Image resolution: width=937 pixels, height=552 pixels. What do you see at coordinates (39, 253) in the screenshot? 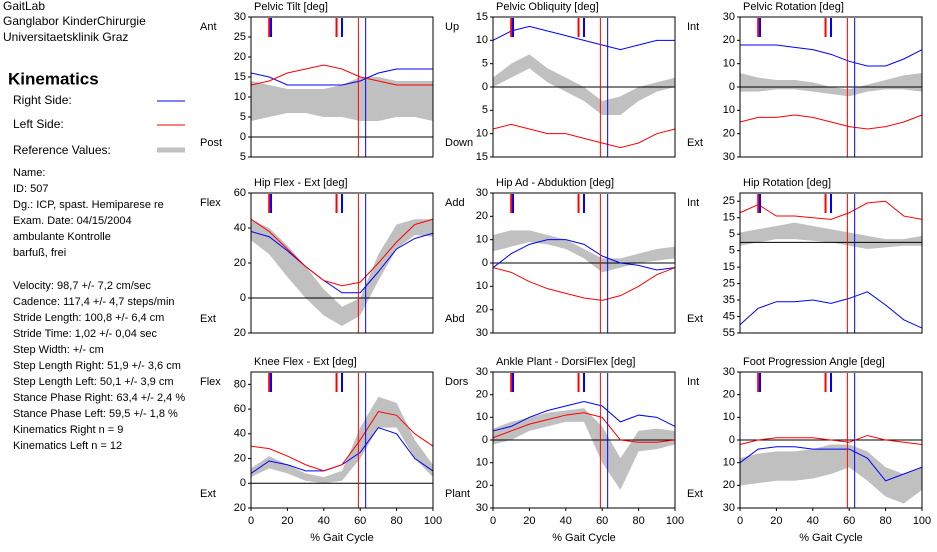
I see `info-line: barfuß, frei` at bounding box center [39, 253].